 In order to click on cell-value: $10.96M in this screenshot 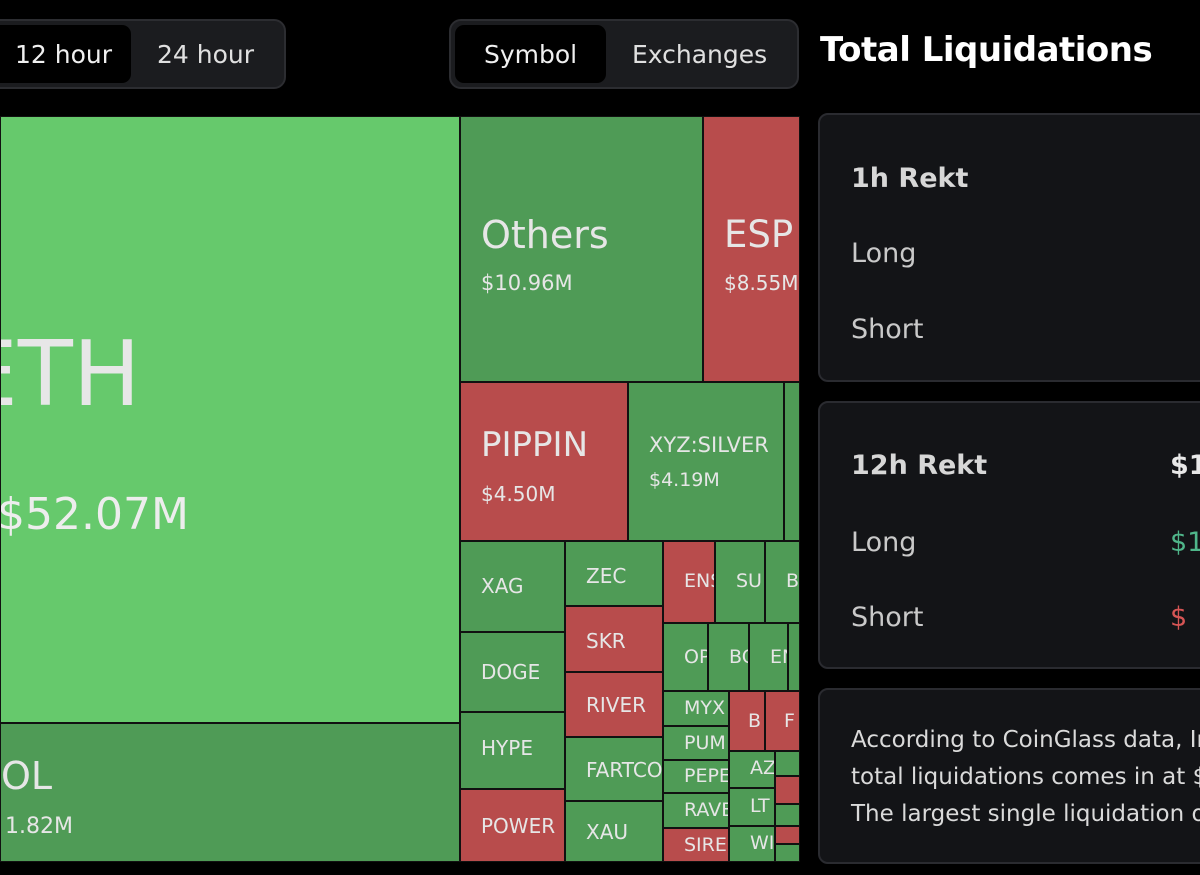, I will do `click(527, 283)`.